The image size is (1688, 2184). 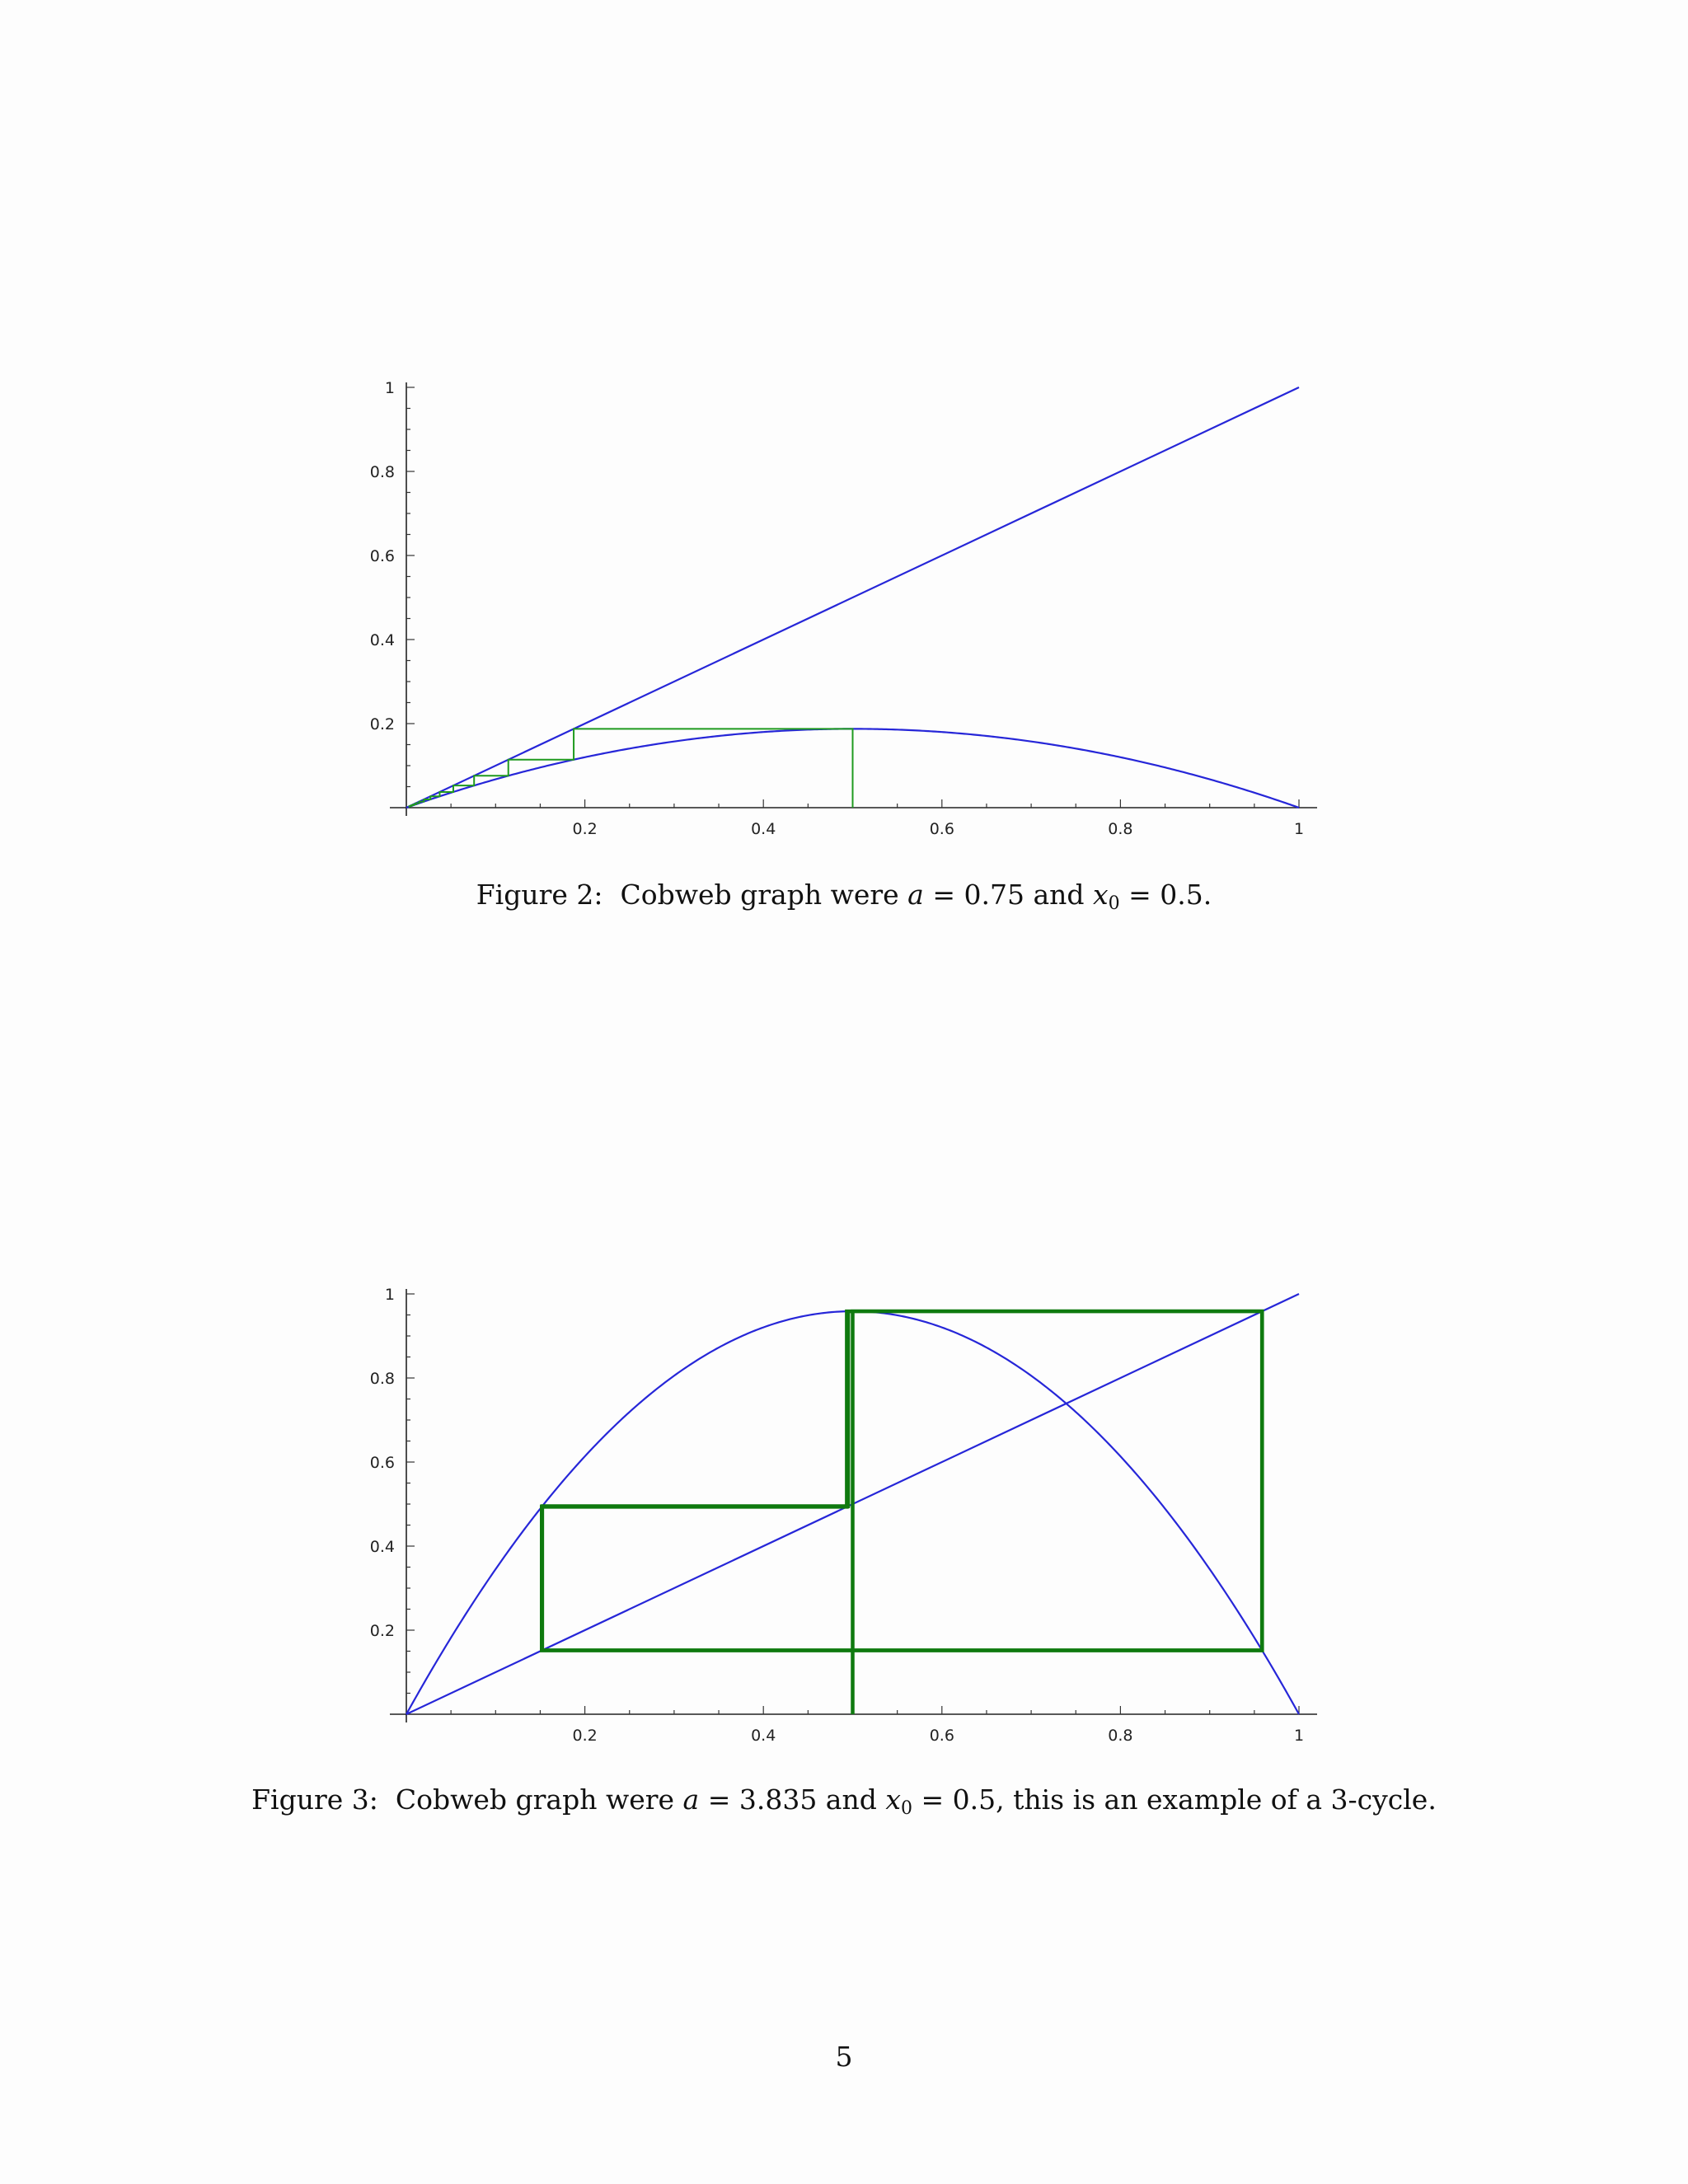 I want to click on caption-label: Figure 3:, so click(x=314, y=1799).